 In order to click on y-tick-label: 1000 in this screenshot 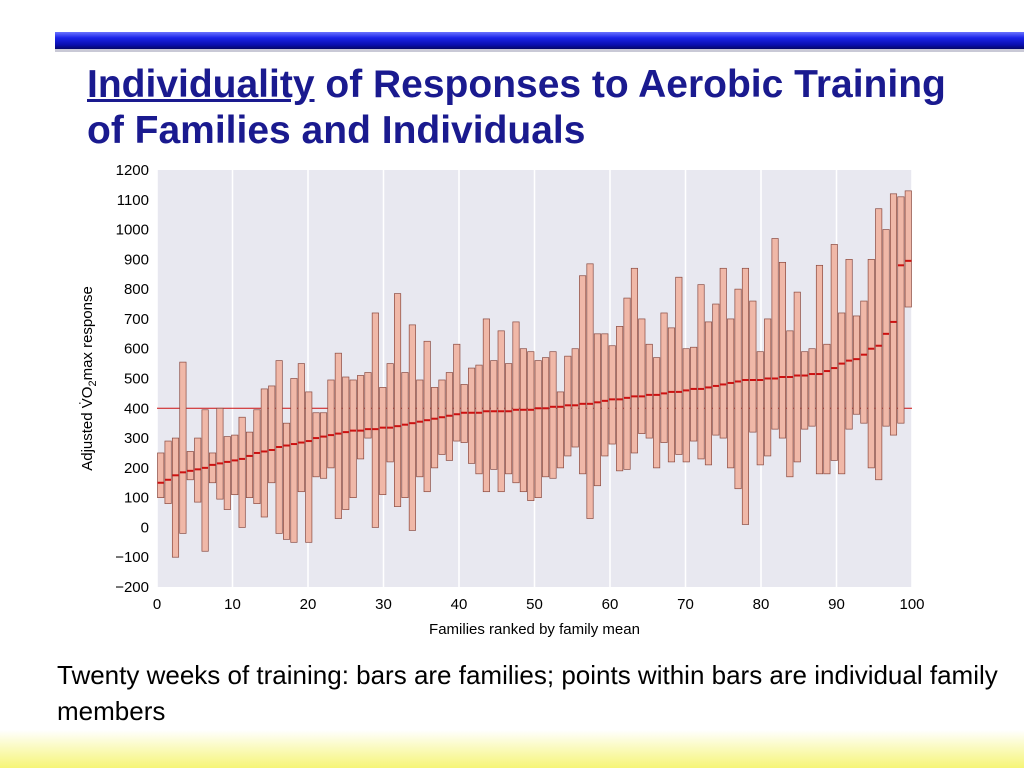, I will do `click(132, 230)`.